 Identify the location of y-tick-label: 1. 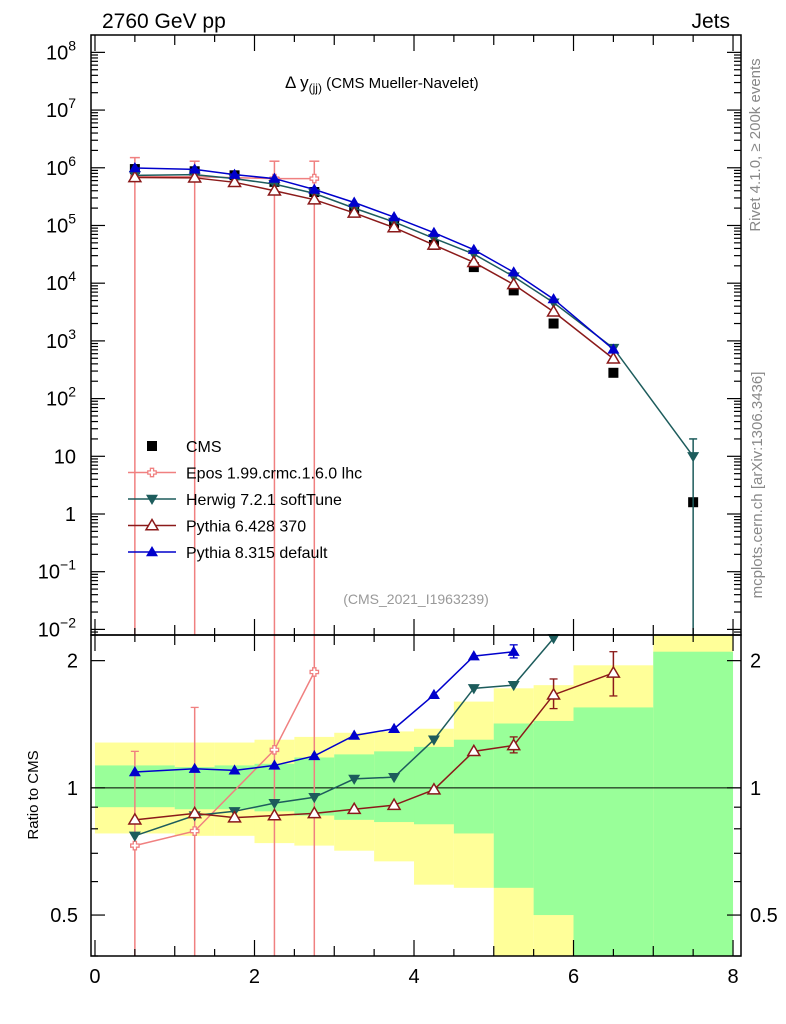
(70, 515).